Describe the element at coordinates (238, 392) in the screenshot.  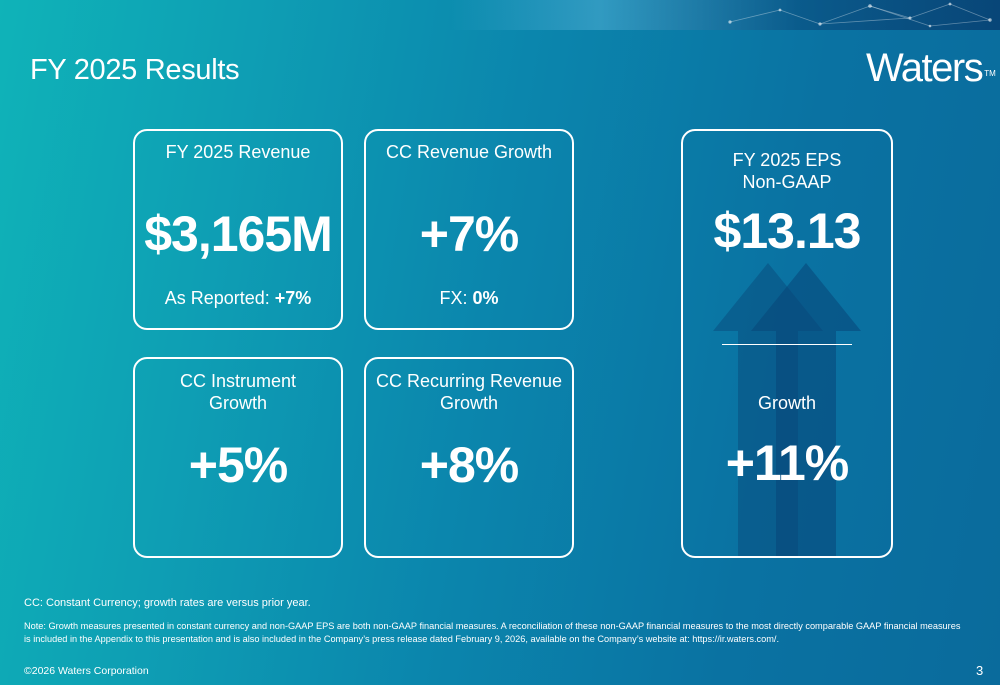
I see `cc-instrument-growth-label: CC Instrument Growth` at that location.